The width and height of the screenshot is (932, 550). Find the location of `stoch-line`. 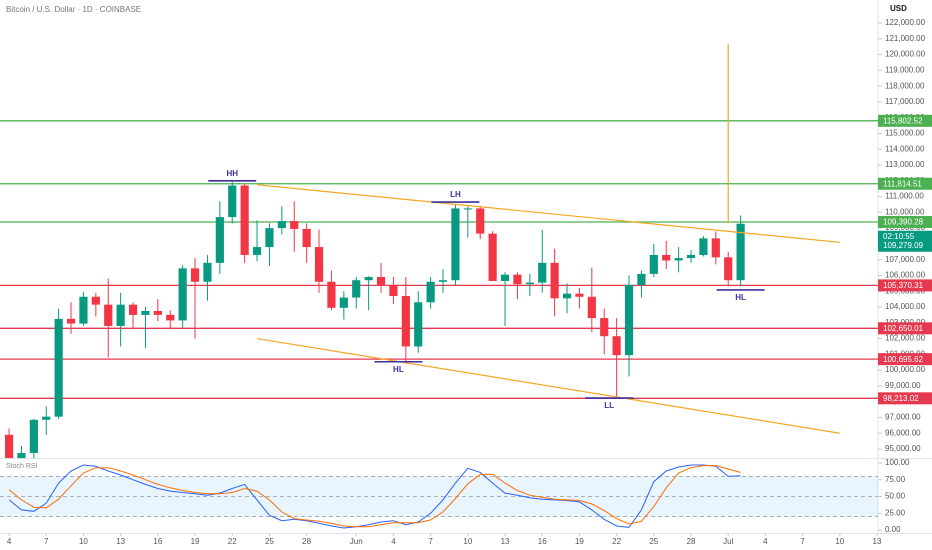

stoch-line is located at coordinates (374, 496).